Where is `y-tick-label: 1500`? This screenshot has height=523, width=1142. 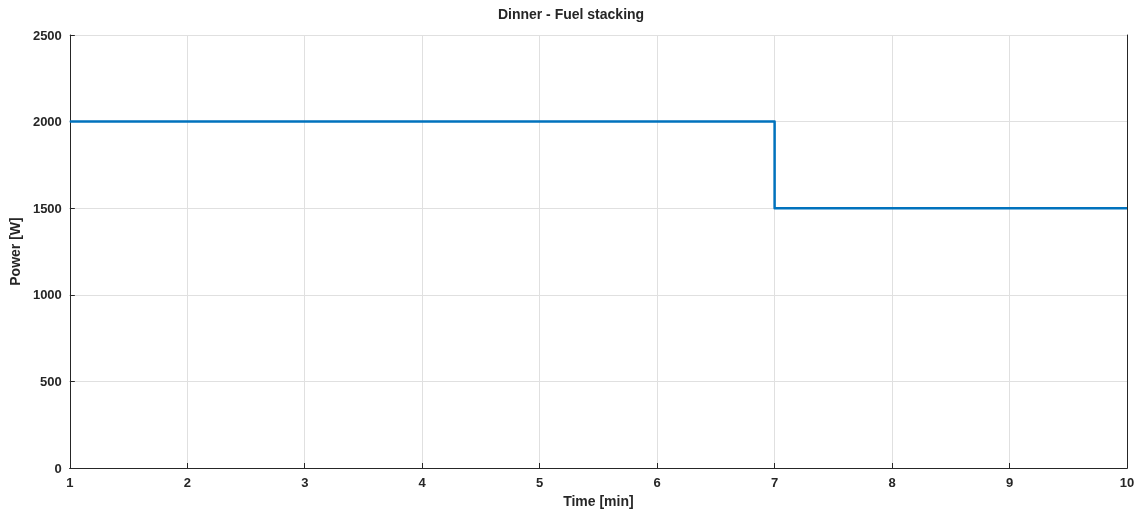
y-tick-label: 1500 is located at coordinates (47, 208).